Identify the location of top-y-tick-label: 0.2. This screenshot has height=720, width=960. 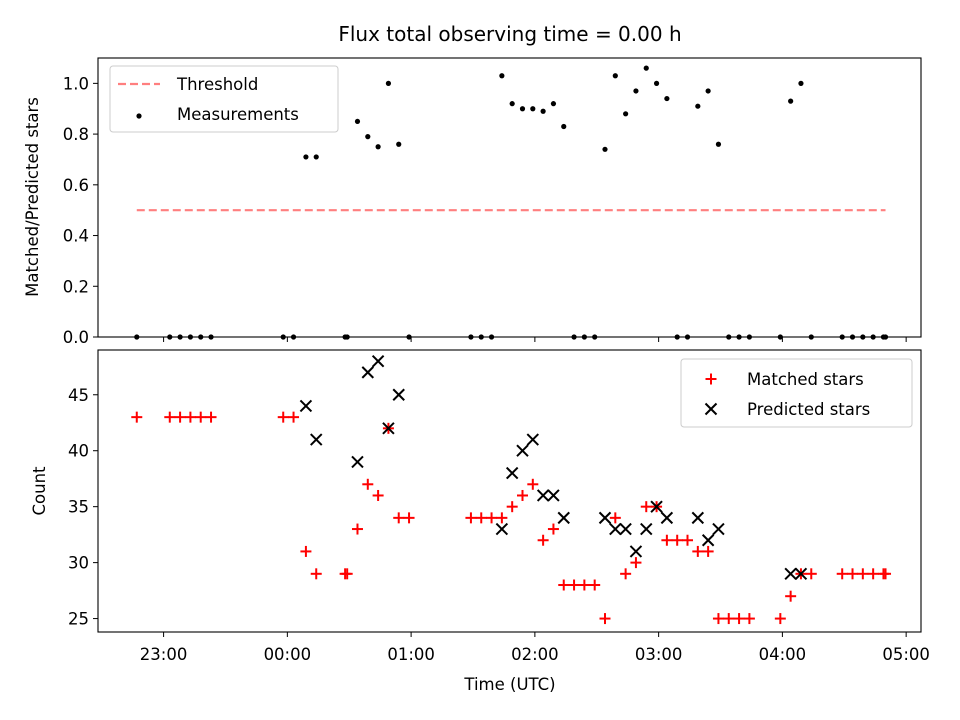
(76, 286).